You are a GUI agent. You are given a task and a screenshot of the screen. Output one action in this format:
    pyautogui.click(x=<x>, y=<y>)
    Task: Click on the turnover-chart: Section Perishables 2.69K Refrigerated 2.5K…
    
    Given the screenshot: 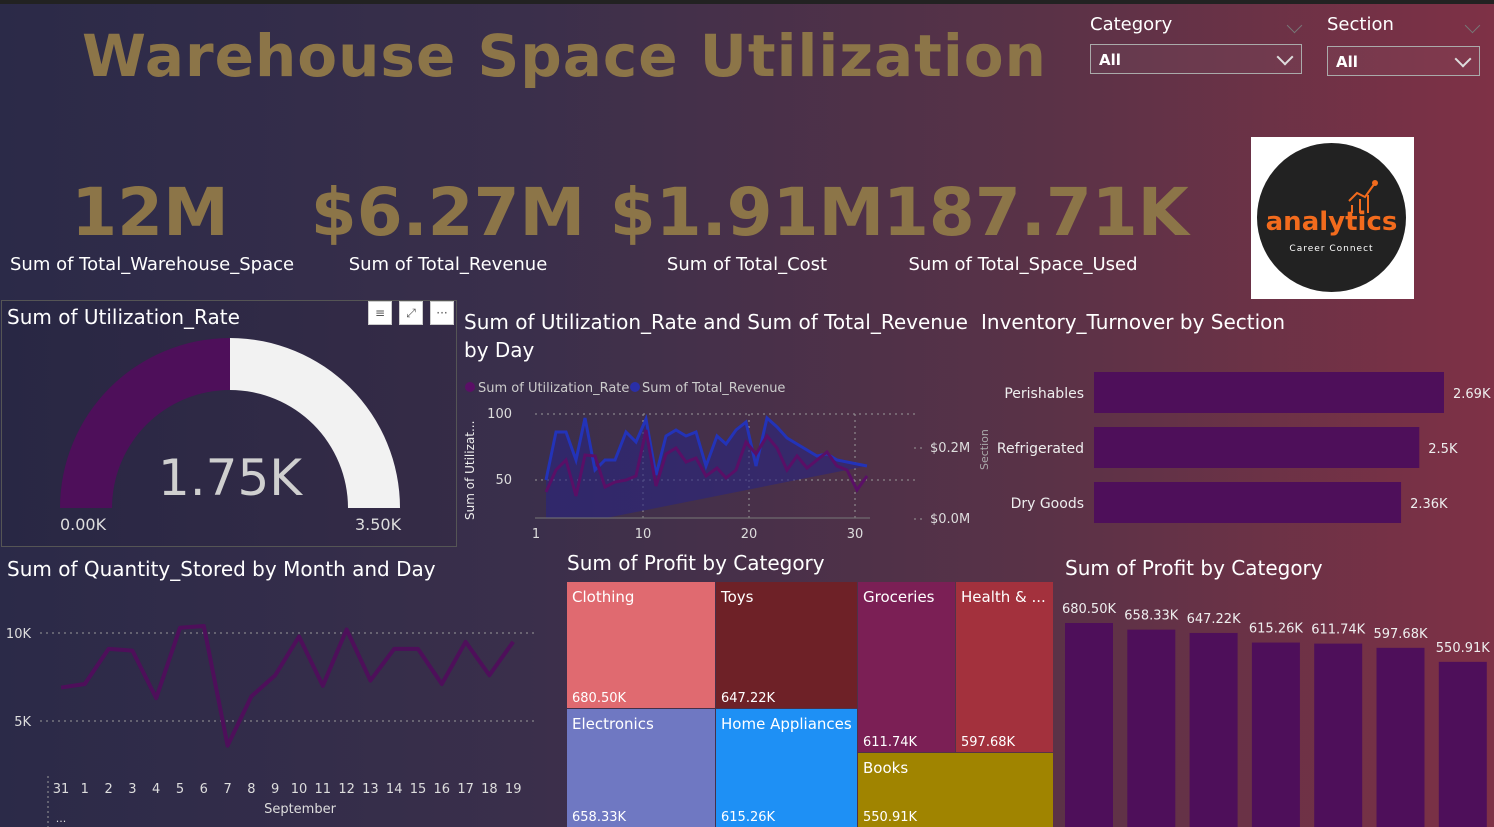 What is the action you would take?
    pyautogui.click(x=1235, y=447)
    